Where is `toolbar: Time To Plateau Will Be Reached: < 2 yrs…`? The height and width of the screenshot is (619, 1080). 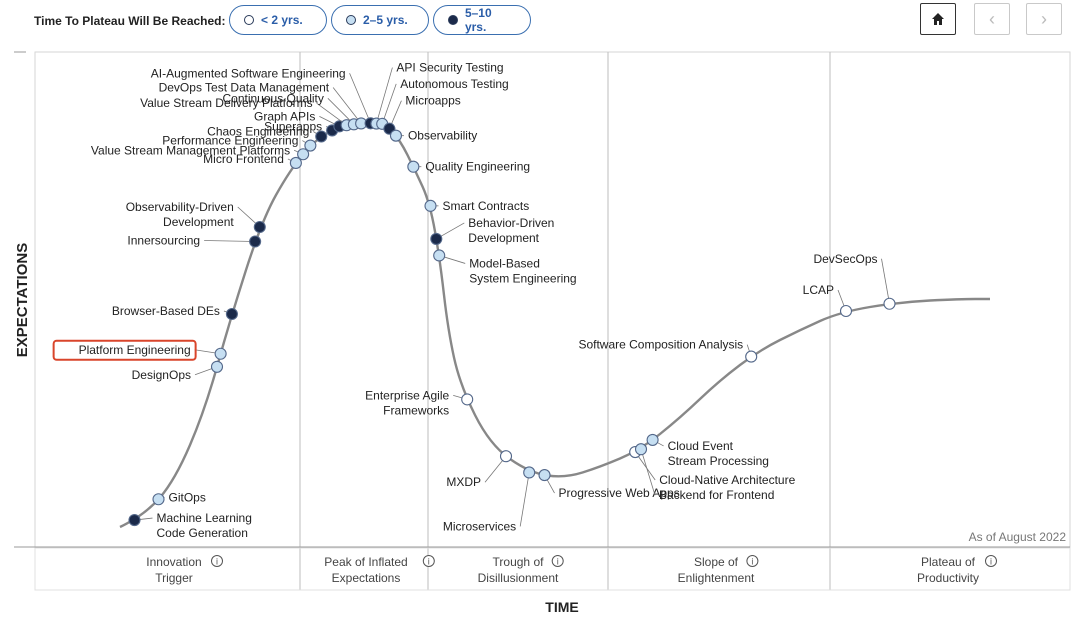 toolbar: Time To Plateau Will Be Reached: < 2 yrs… is located at coordinates (540, 22).